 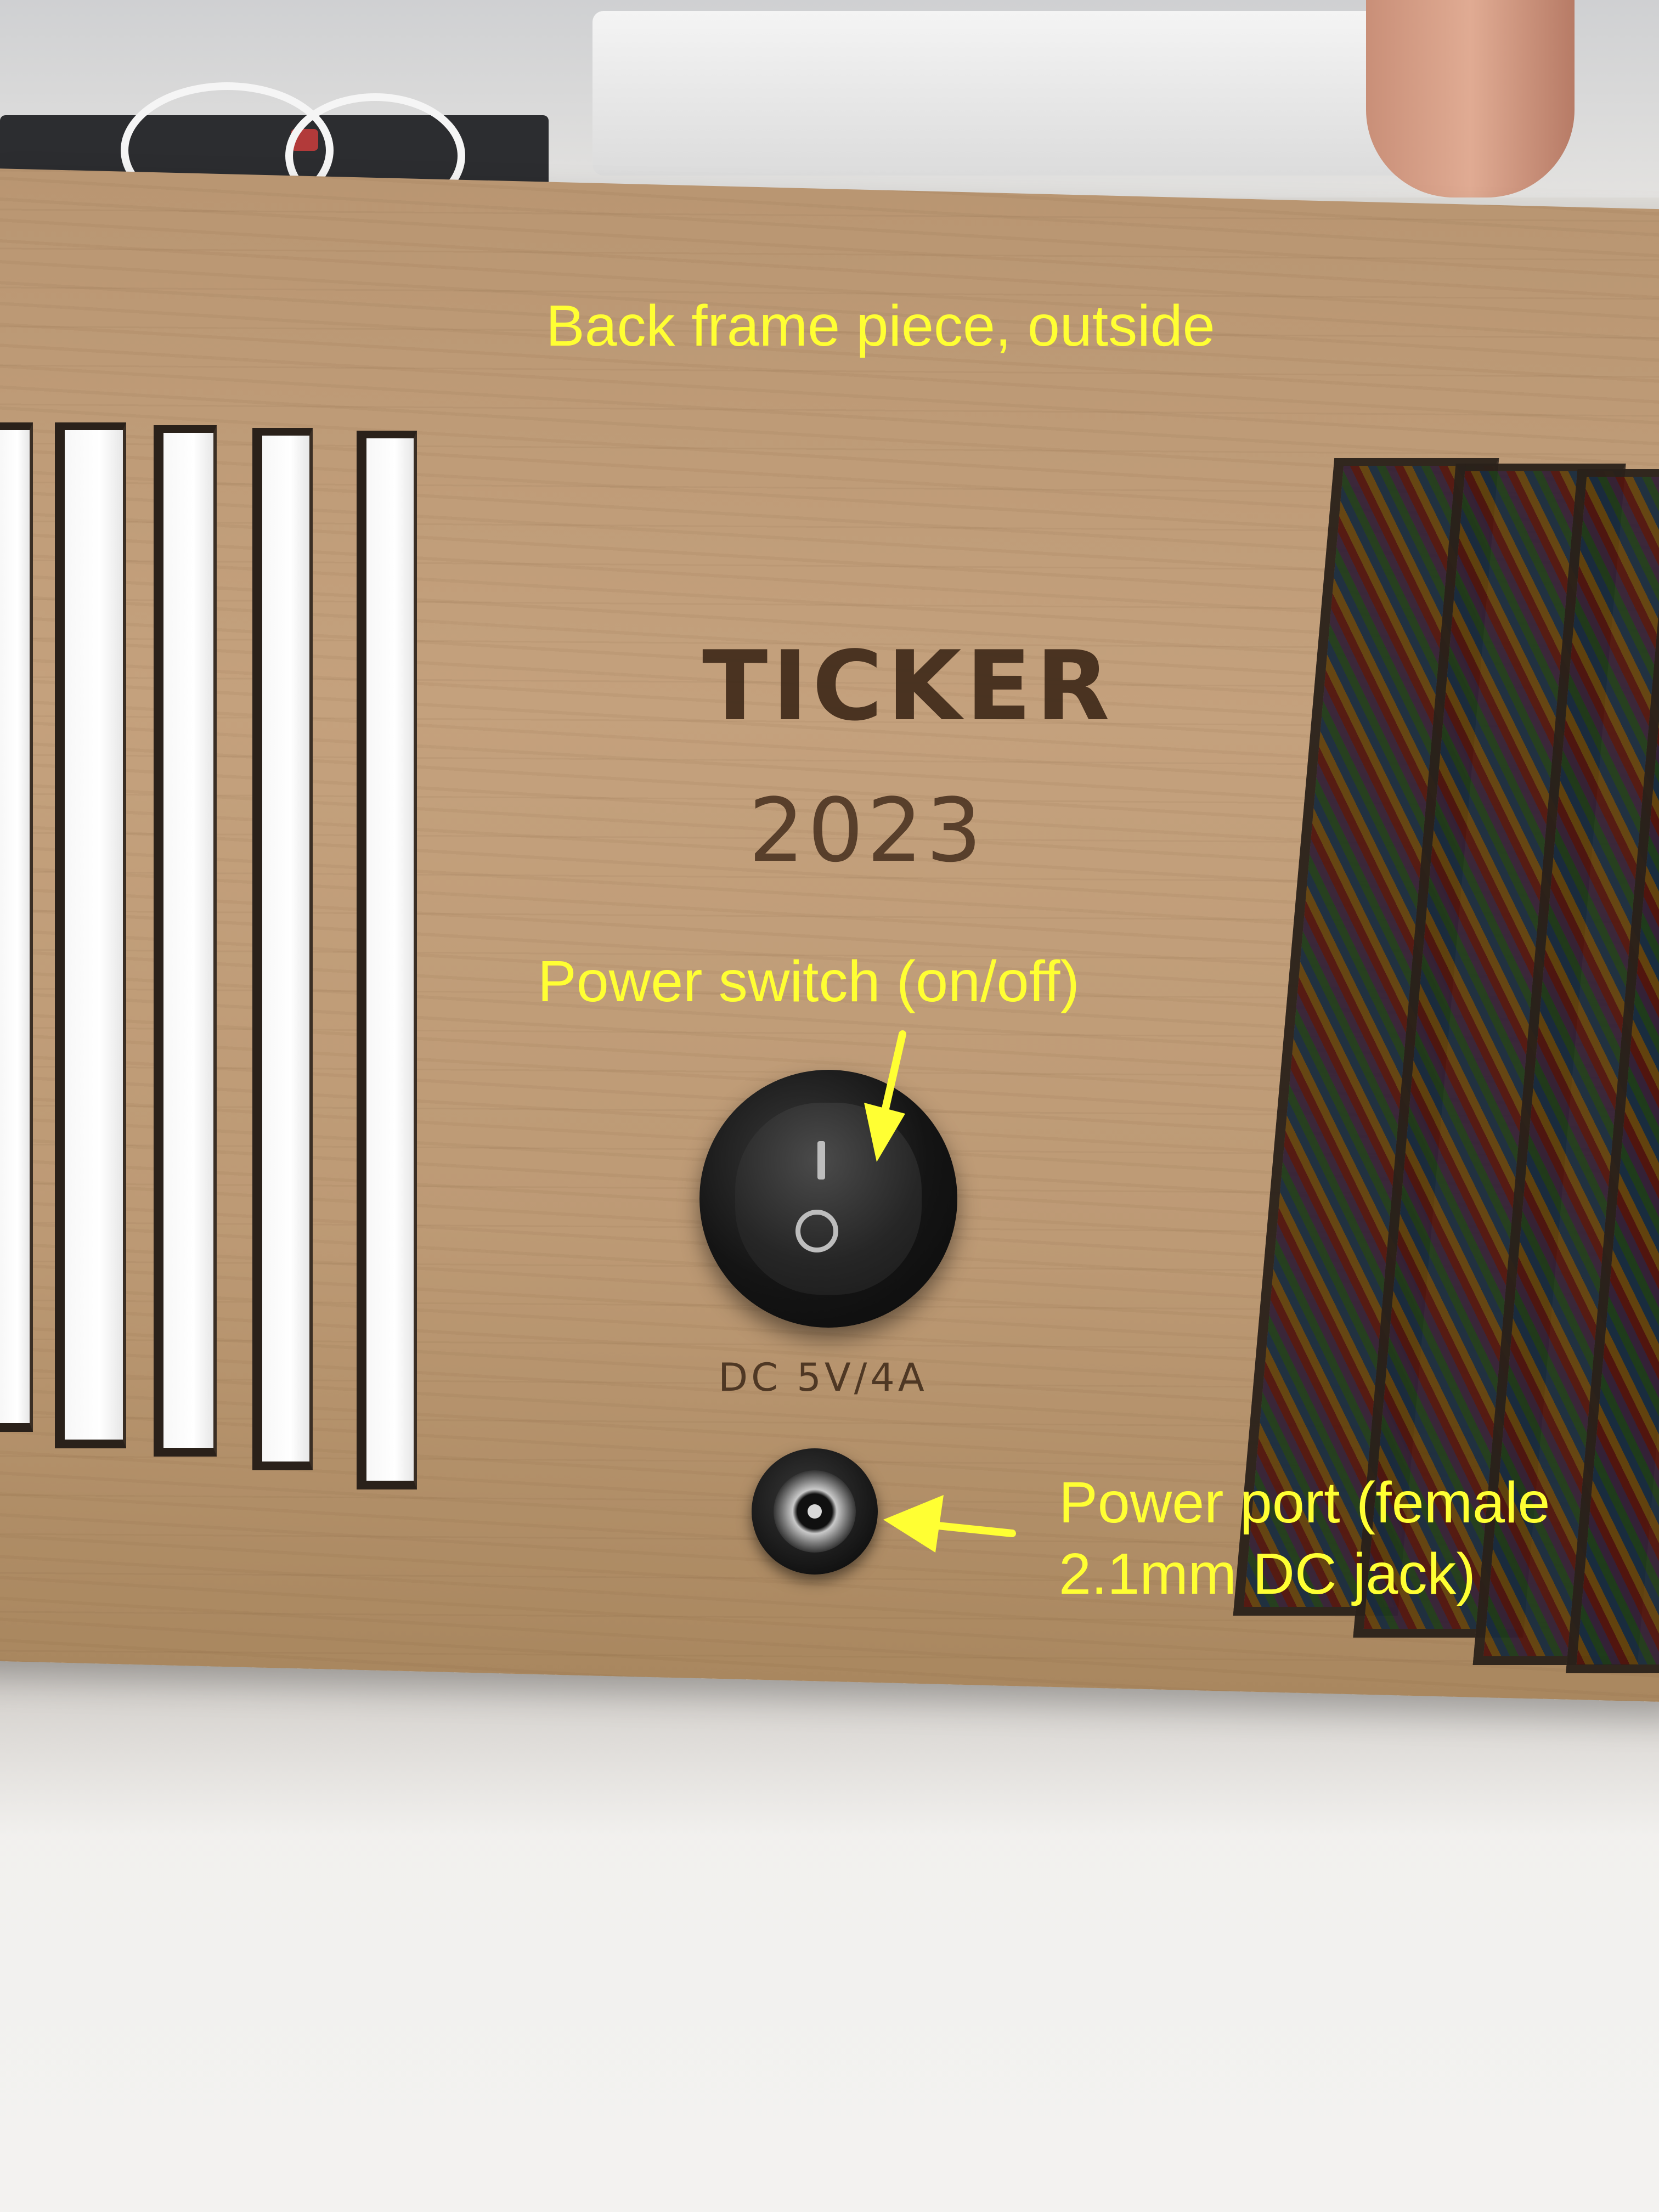 What do you see at coordinates (908, 687) in the screenshot?
I see `engraved-title: TICKER` at bounding box center [908, 687].